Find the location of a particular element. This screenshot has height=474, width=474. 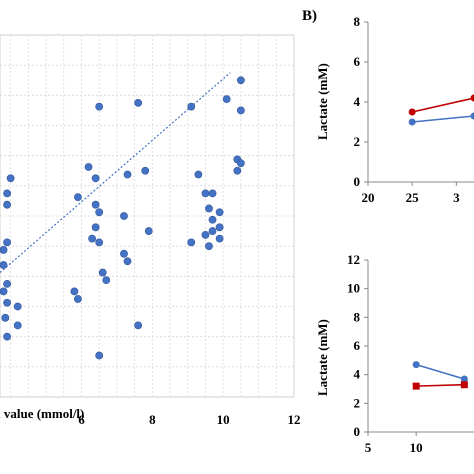

scatter-x-tick-labels: 6 8 10 12 is located at coordinates (189, 419).